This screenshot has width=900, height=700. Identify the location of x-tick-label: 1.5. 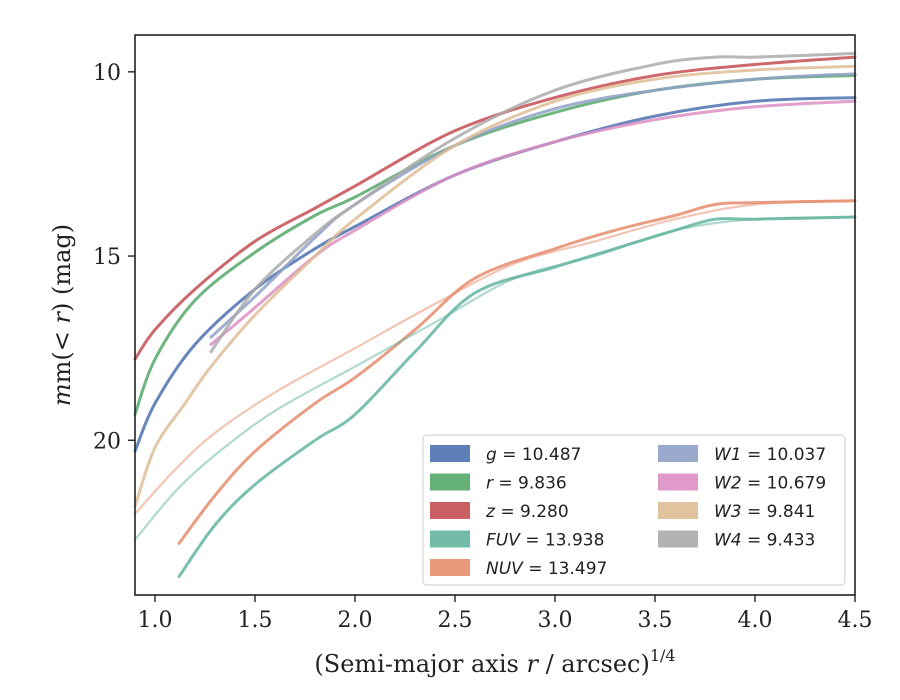
(255, 620).